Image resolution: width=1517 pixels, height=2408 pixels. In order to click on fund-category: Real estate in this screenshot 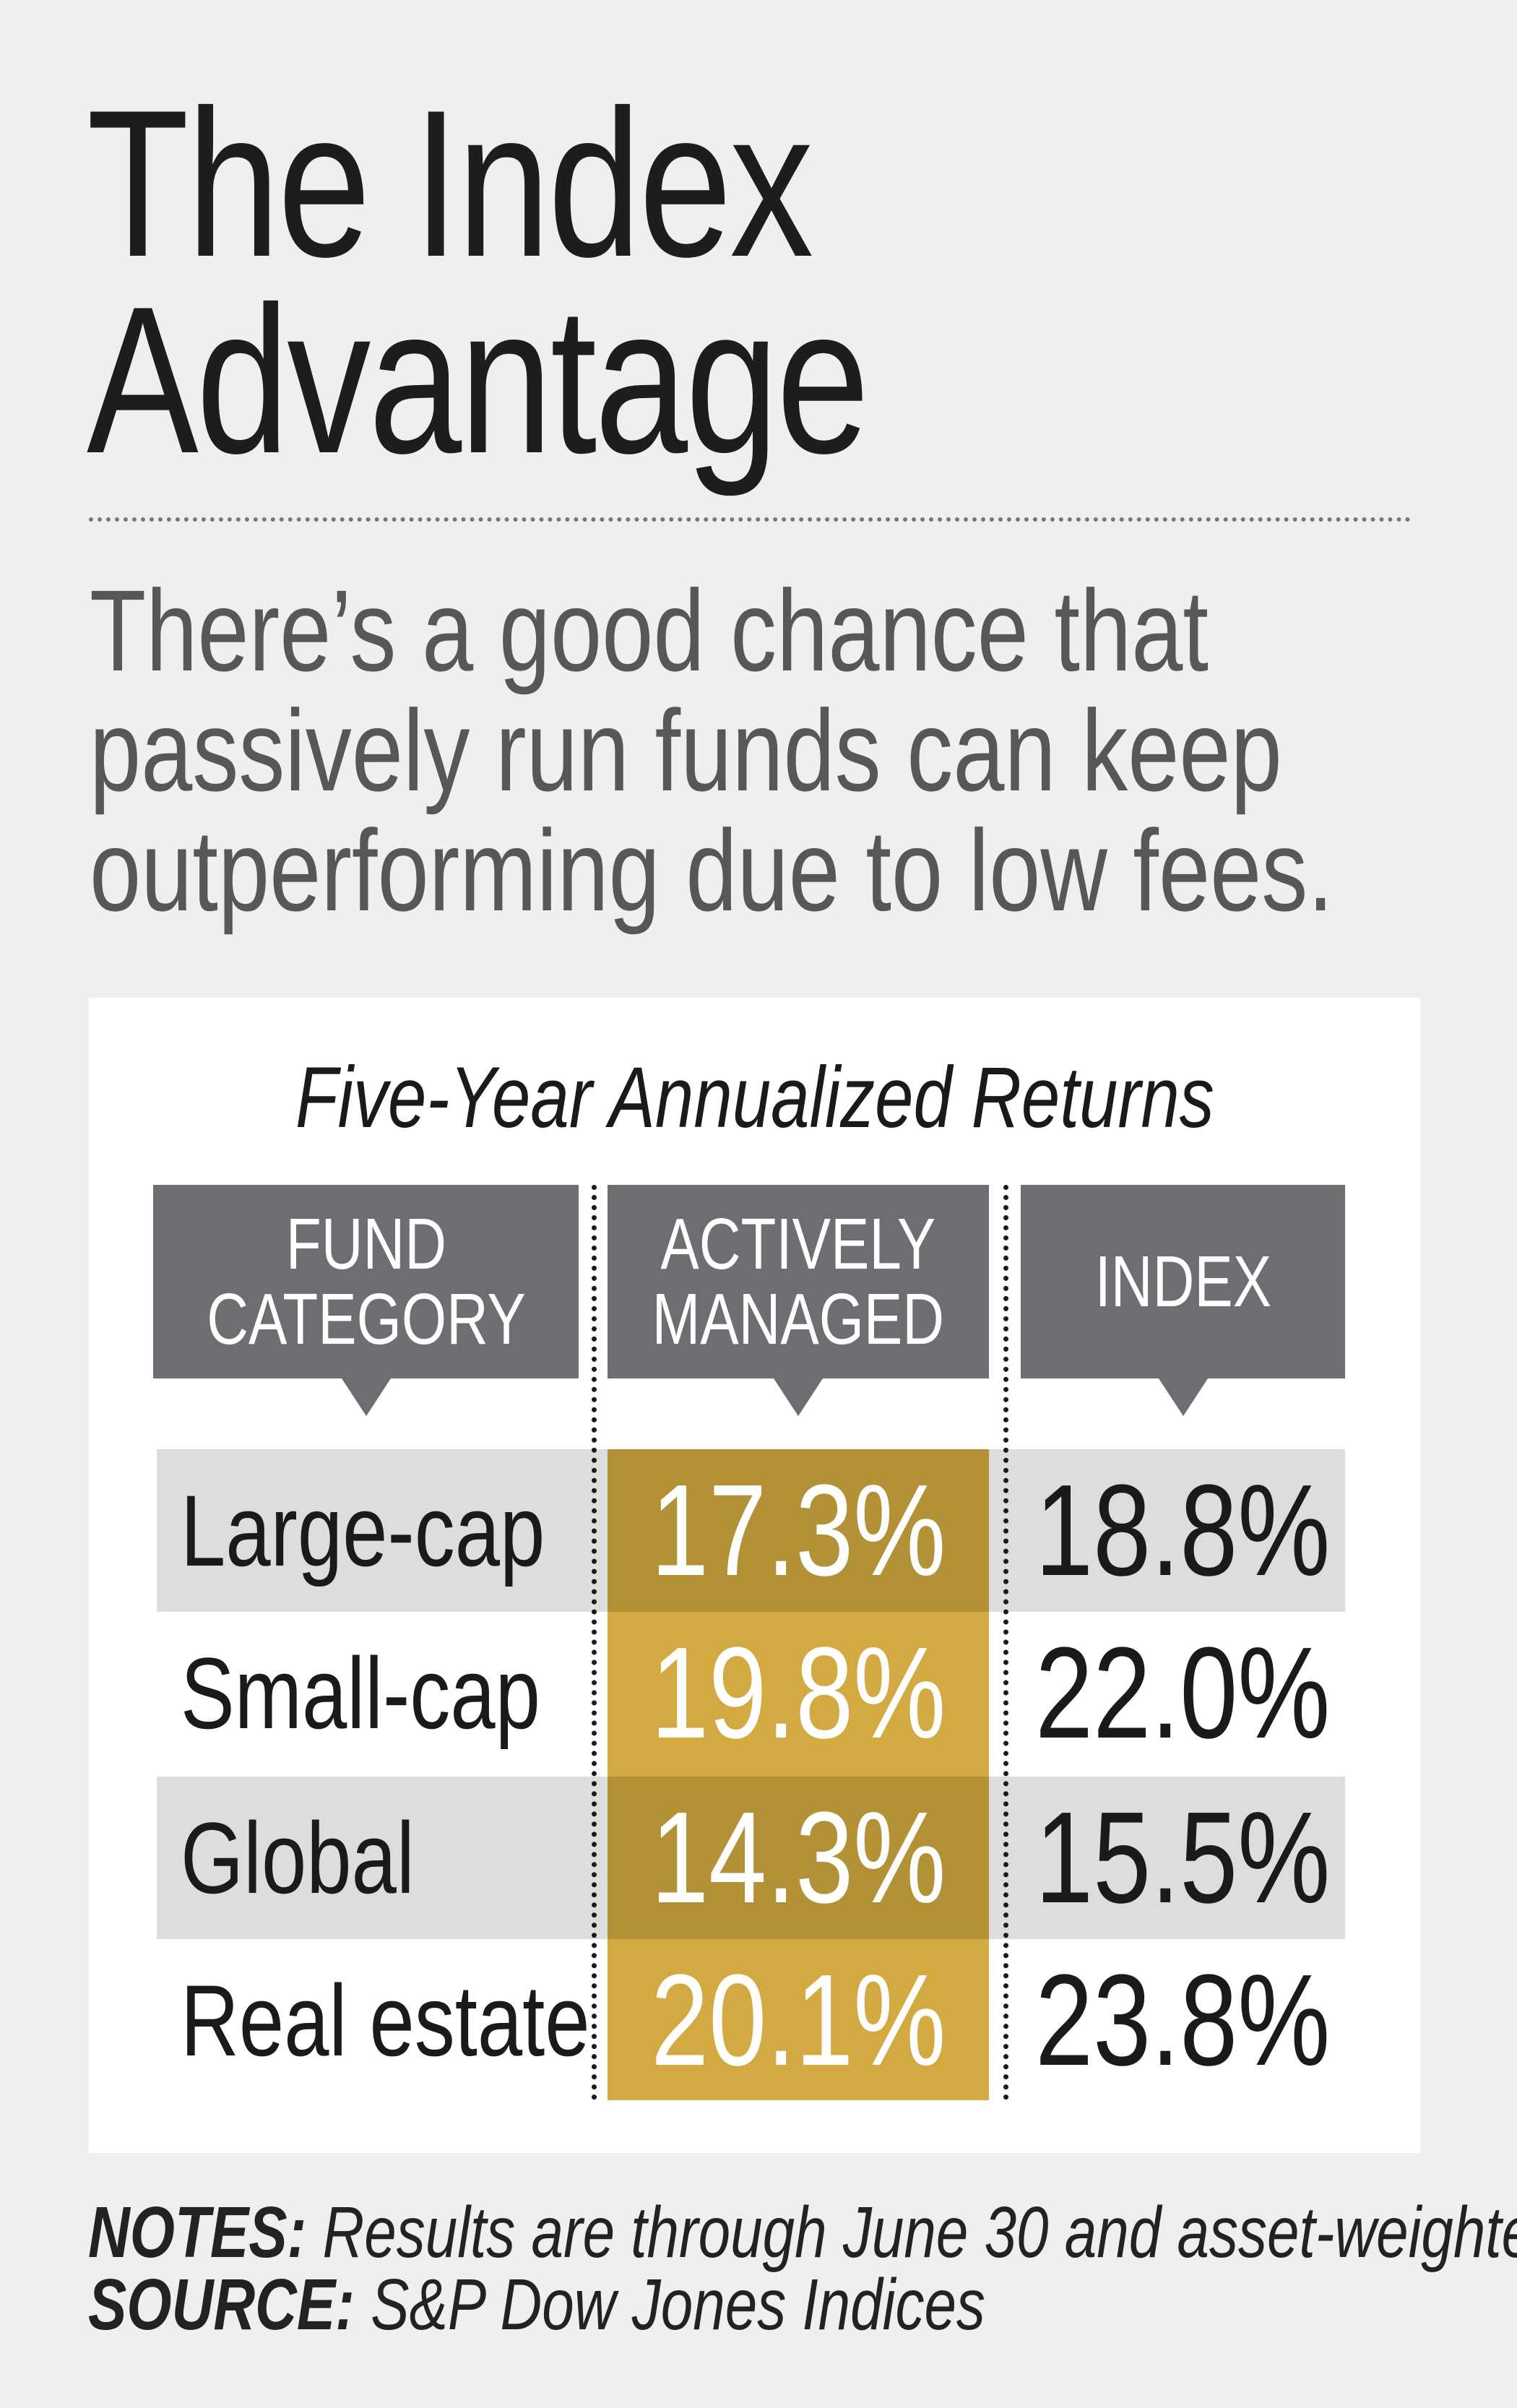, I will do `click(436, 2020)`.